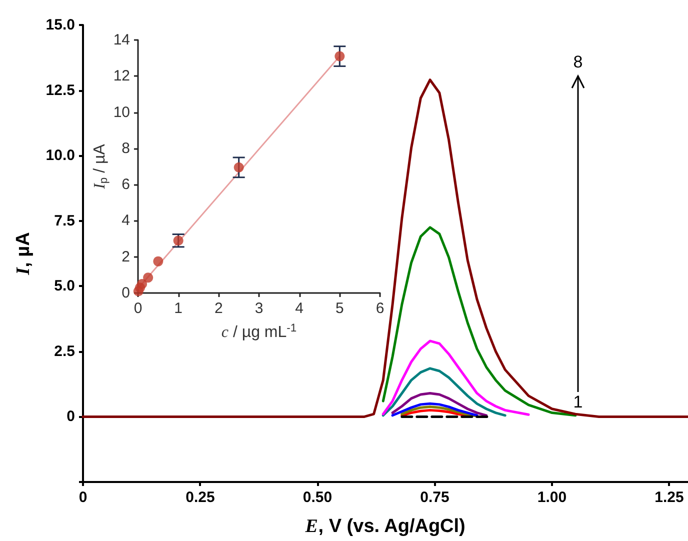  I want to click on annotation: 1, so click(578, 402).